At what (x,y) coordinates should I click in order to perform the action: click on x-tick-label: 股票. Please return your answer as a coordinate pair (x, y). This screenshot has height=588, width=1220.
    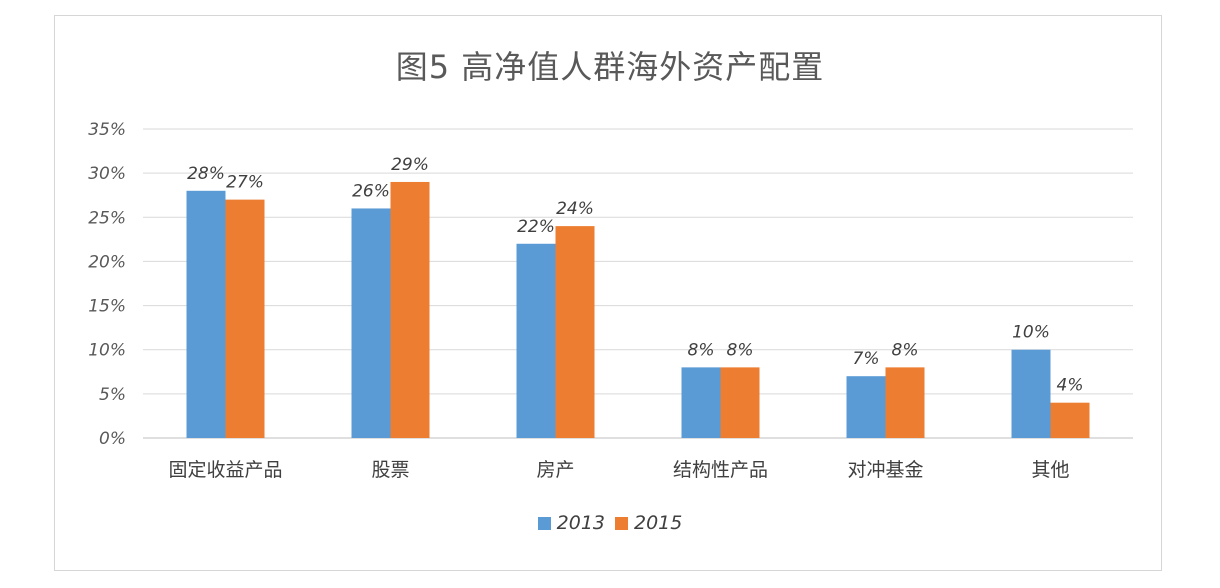
    Looking at the image, I should click on (390, 470).